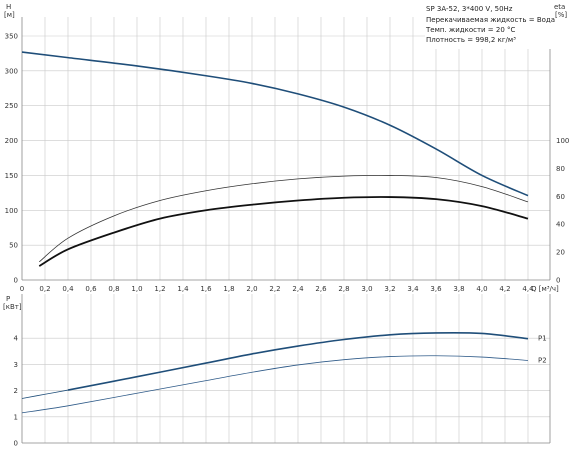  Describe the element at coordinates (183, 289) in the screenshot. I see `x-tick-label: 1,4` at that location.